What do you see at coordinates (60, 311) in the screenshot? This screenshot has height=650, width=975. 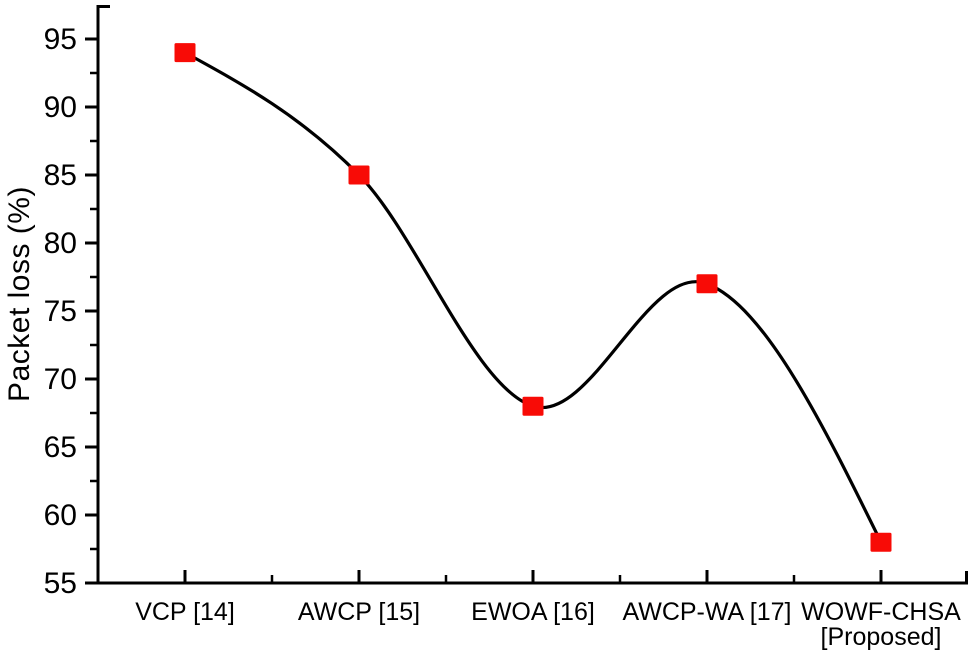 I see `y-tick-label: 75` at bounding box center [60, 311].